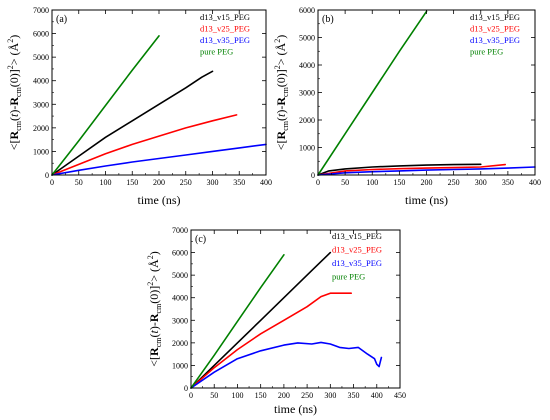 The height and width of the screenshot is (420, 550). I want to click on y-axis-title-a: <[Rcm(t)-Rcm(0)]2> (Å2), so click(14, 92).